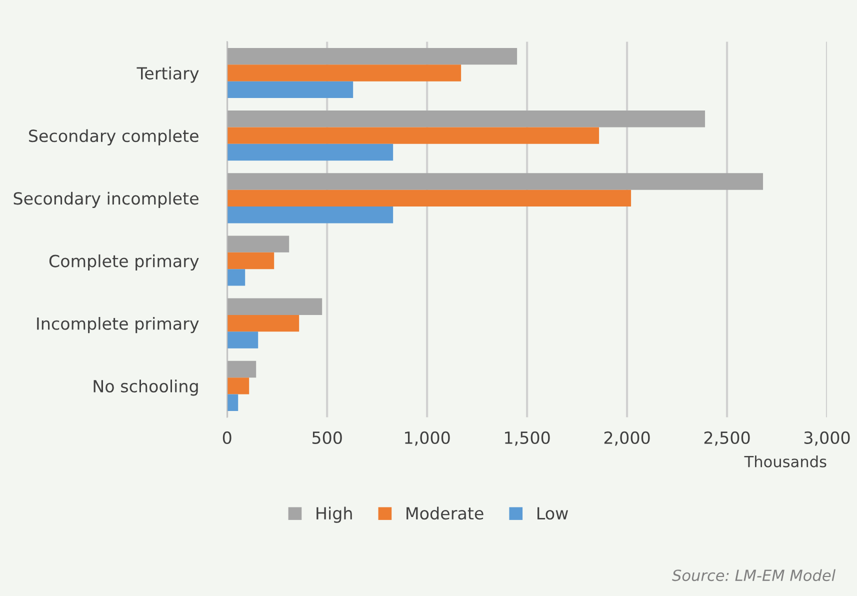  Describe the element at coordinates (146, 388) in the screenshot. I see `y-tick-label: No schooling` at that location.